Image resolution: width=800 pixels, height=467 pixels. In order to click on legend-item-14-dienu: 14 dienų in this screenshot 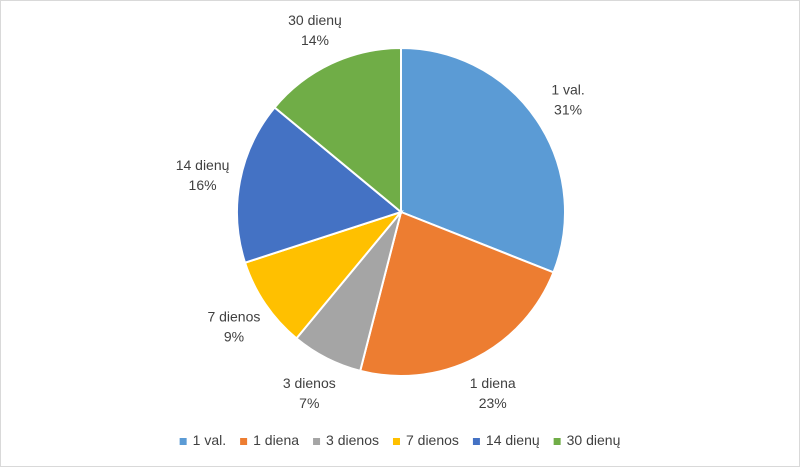, I will do `click(506, 440)`.